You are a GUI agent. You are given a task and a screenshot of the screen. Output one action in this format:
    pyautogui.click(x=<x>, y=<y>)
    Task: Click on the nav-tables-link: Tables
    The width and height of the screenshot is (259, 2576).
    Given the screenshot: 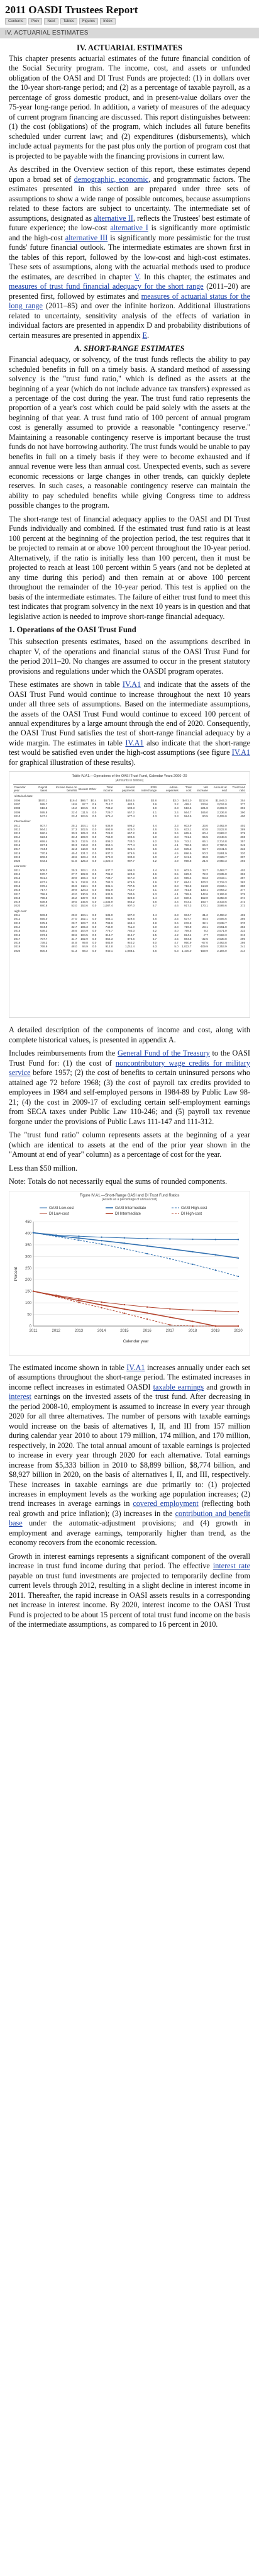 What is the action you would take?
    pyautogui.click(x=69, y=21)
    